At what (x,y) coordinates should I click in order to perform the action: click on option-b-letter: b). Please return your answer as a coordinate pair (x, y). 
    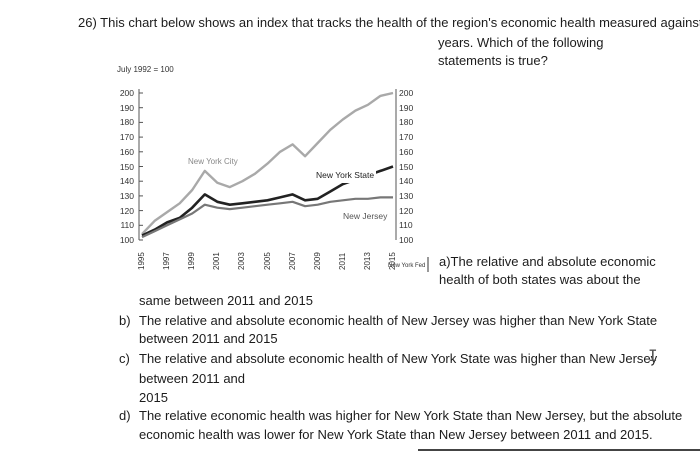
    Looking at the image, I should click on (125, 320).